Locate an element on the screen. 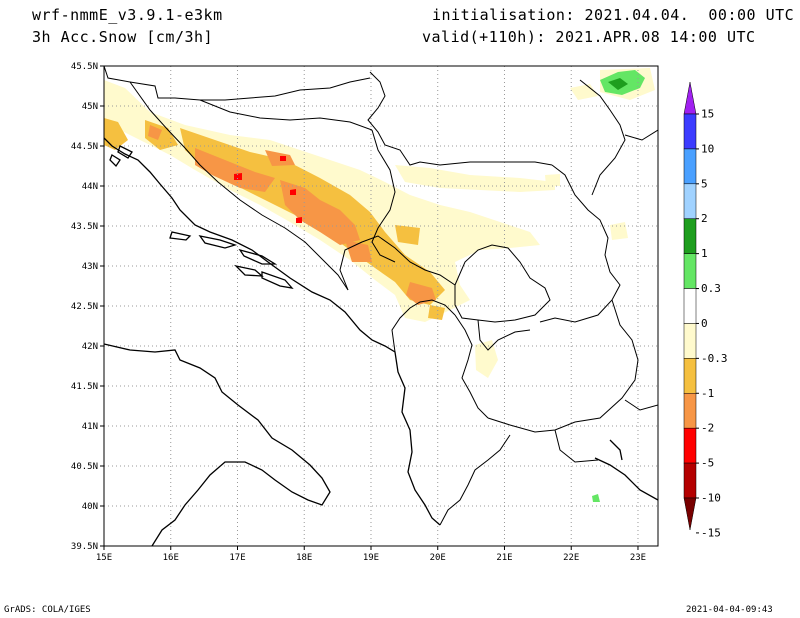 The height and width of the screenshot is (618, 800). colorbar-label: -10 is located at coordinates (711, 498).